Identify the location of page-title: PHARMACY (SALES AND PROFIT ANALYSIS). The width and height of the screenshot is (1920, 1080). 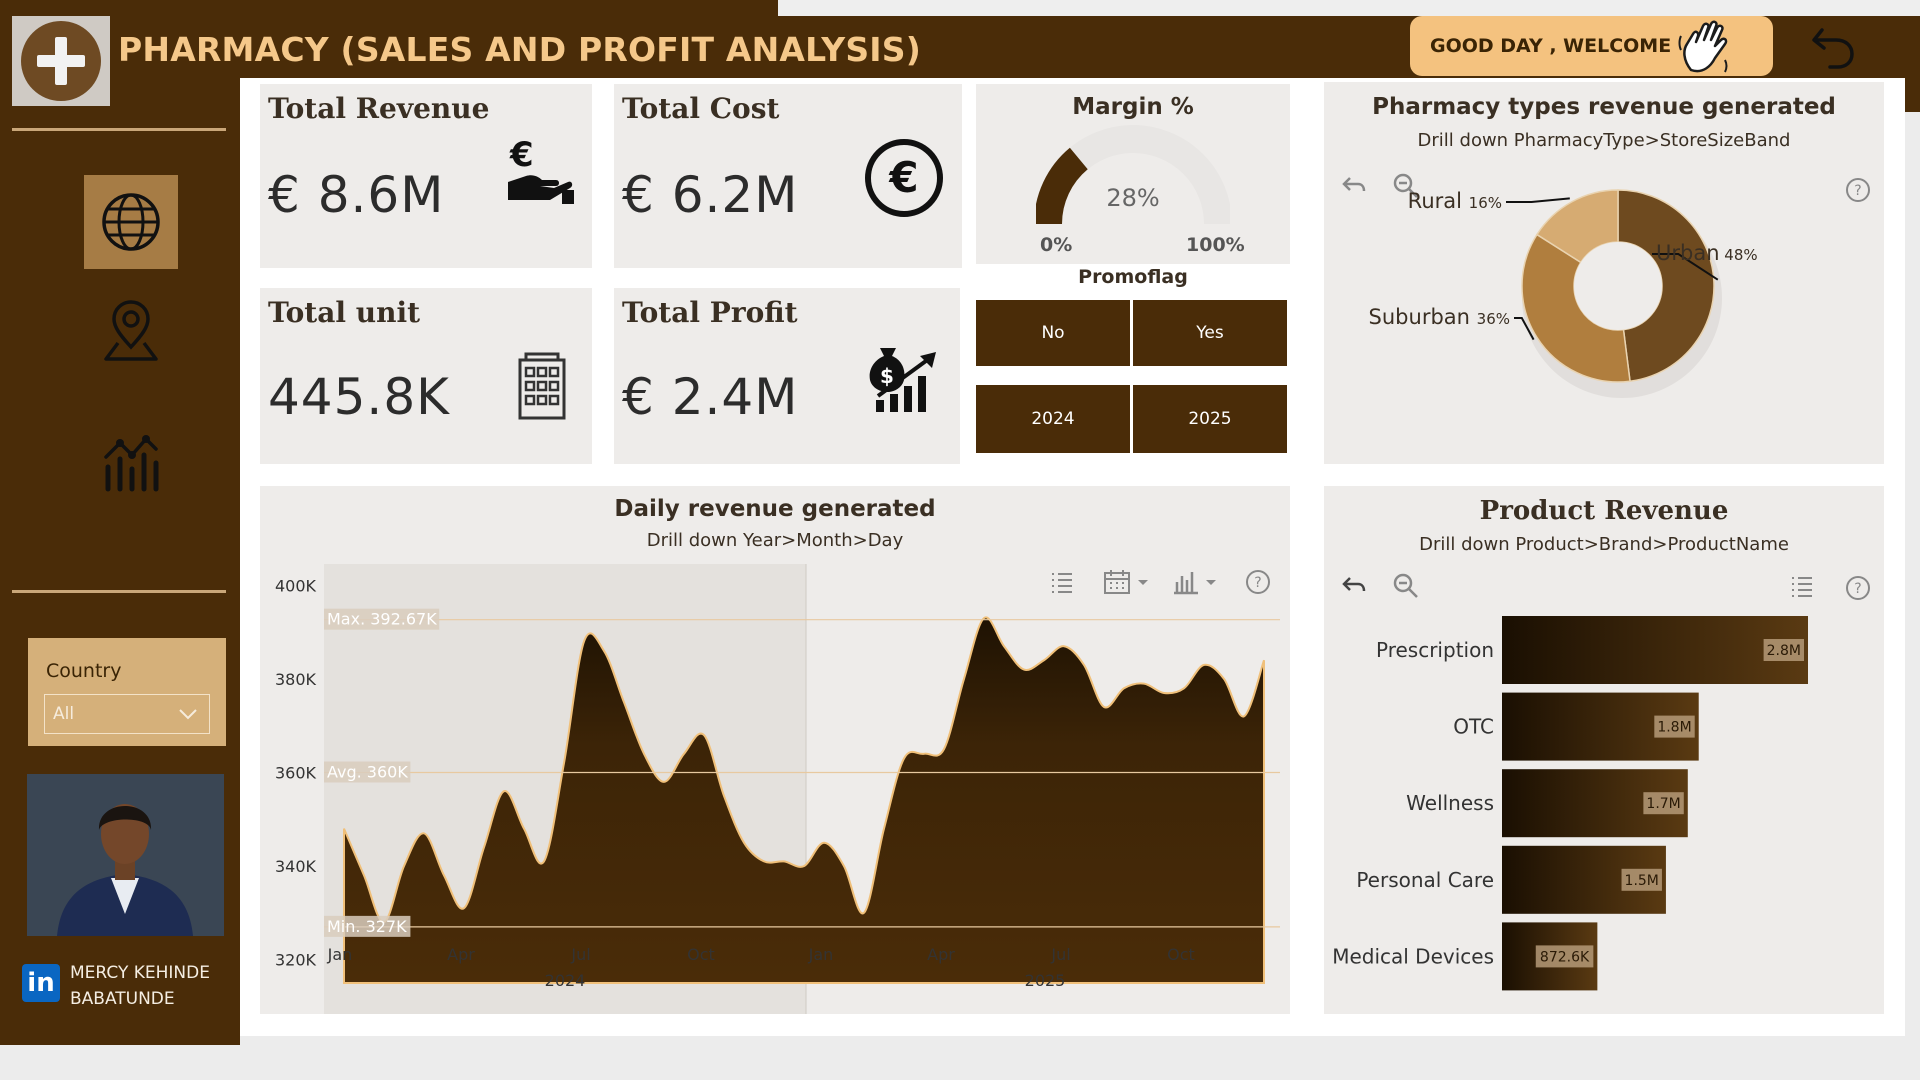
(520, 49).